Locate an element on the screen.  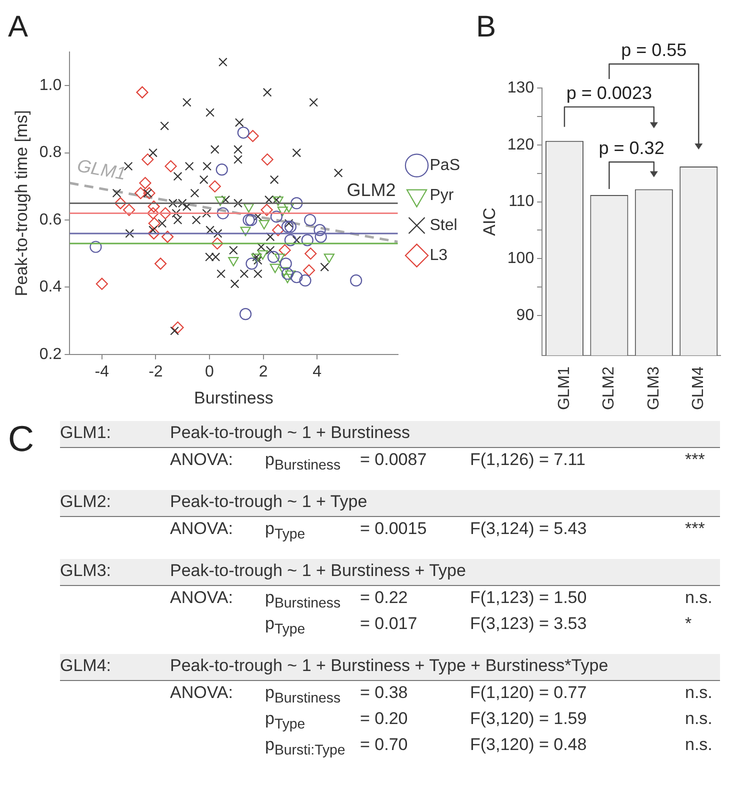
text: GLM1 is located at coordinates (102, 169).